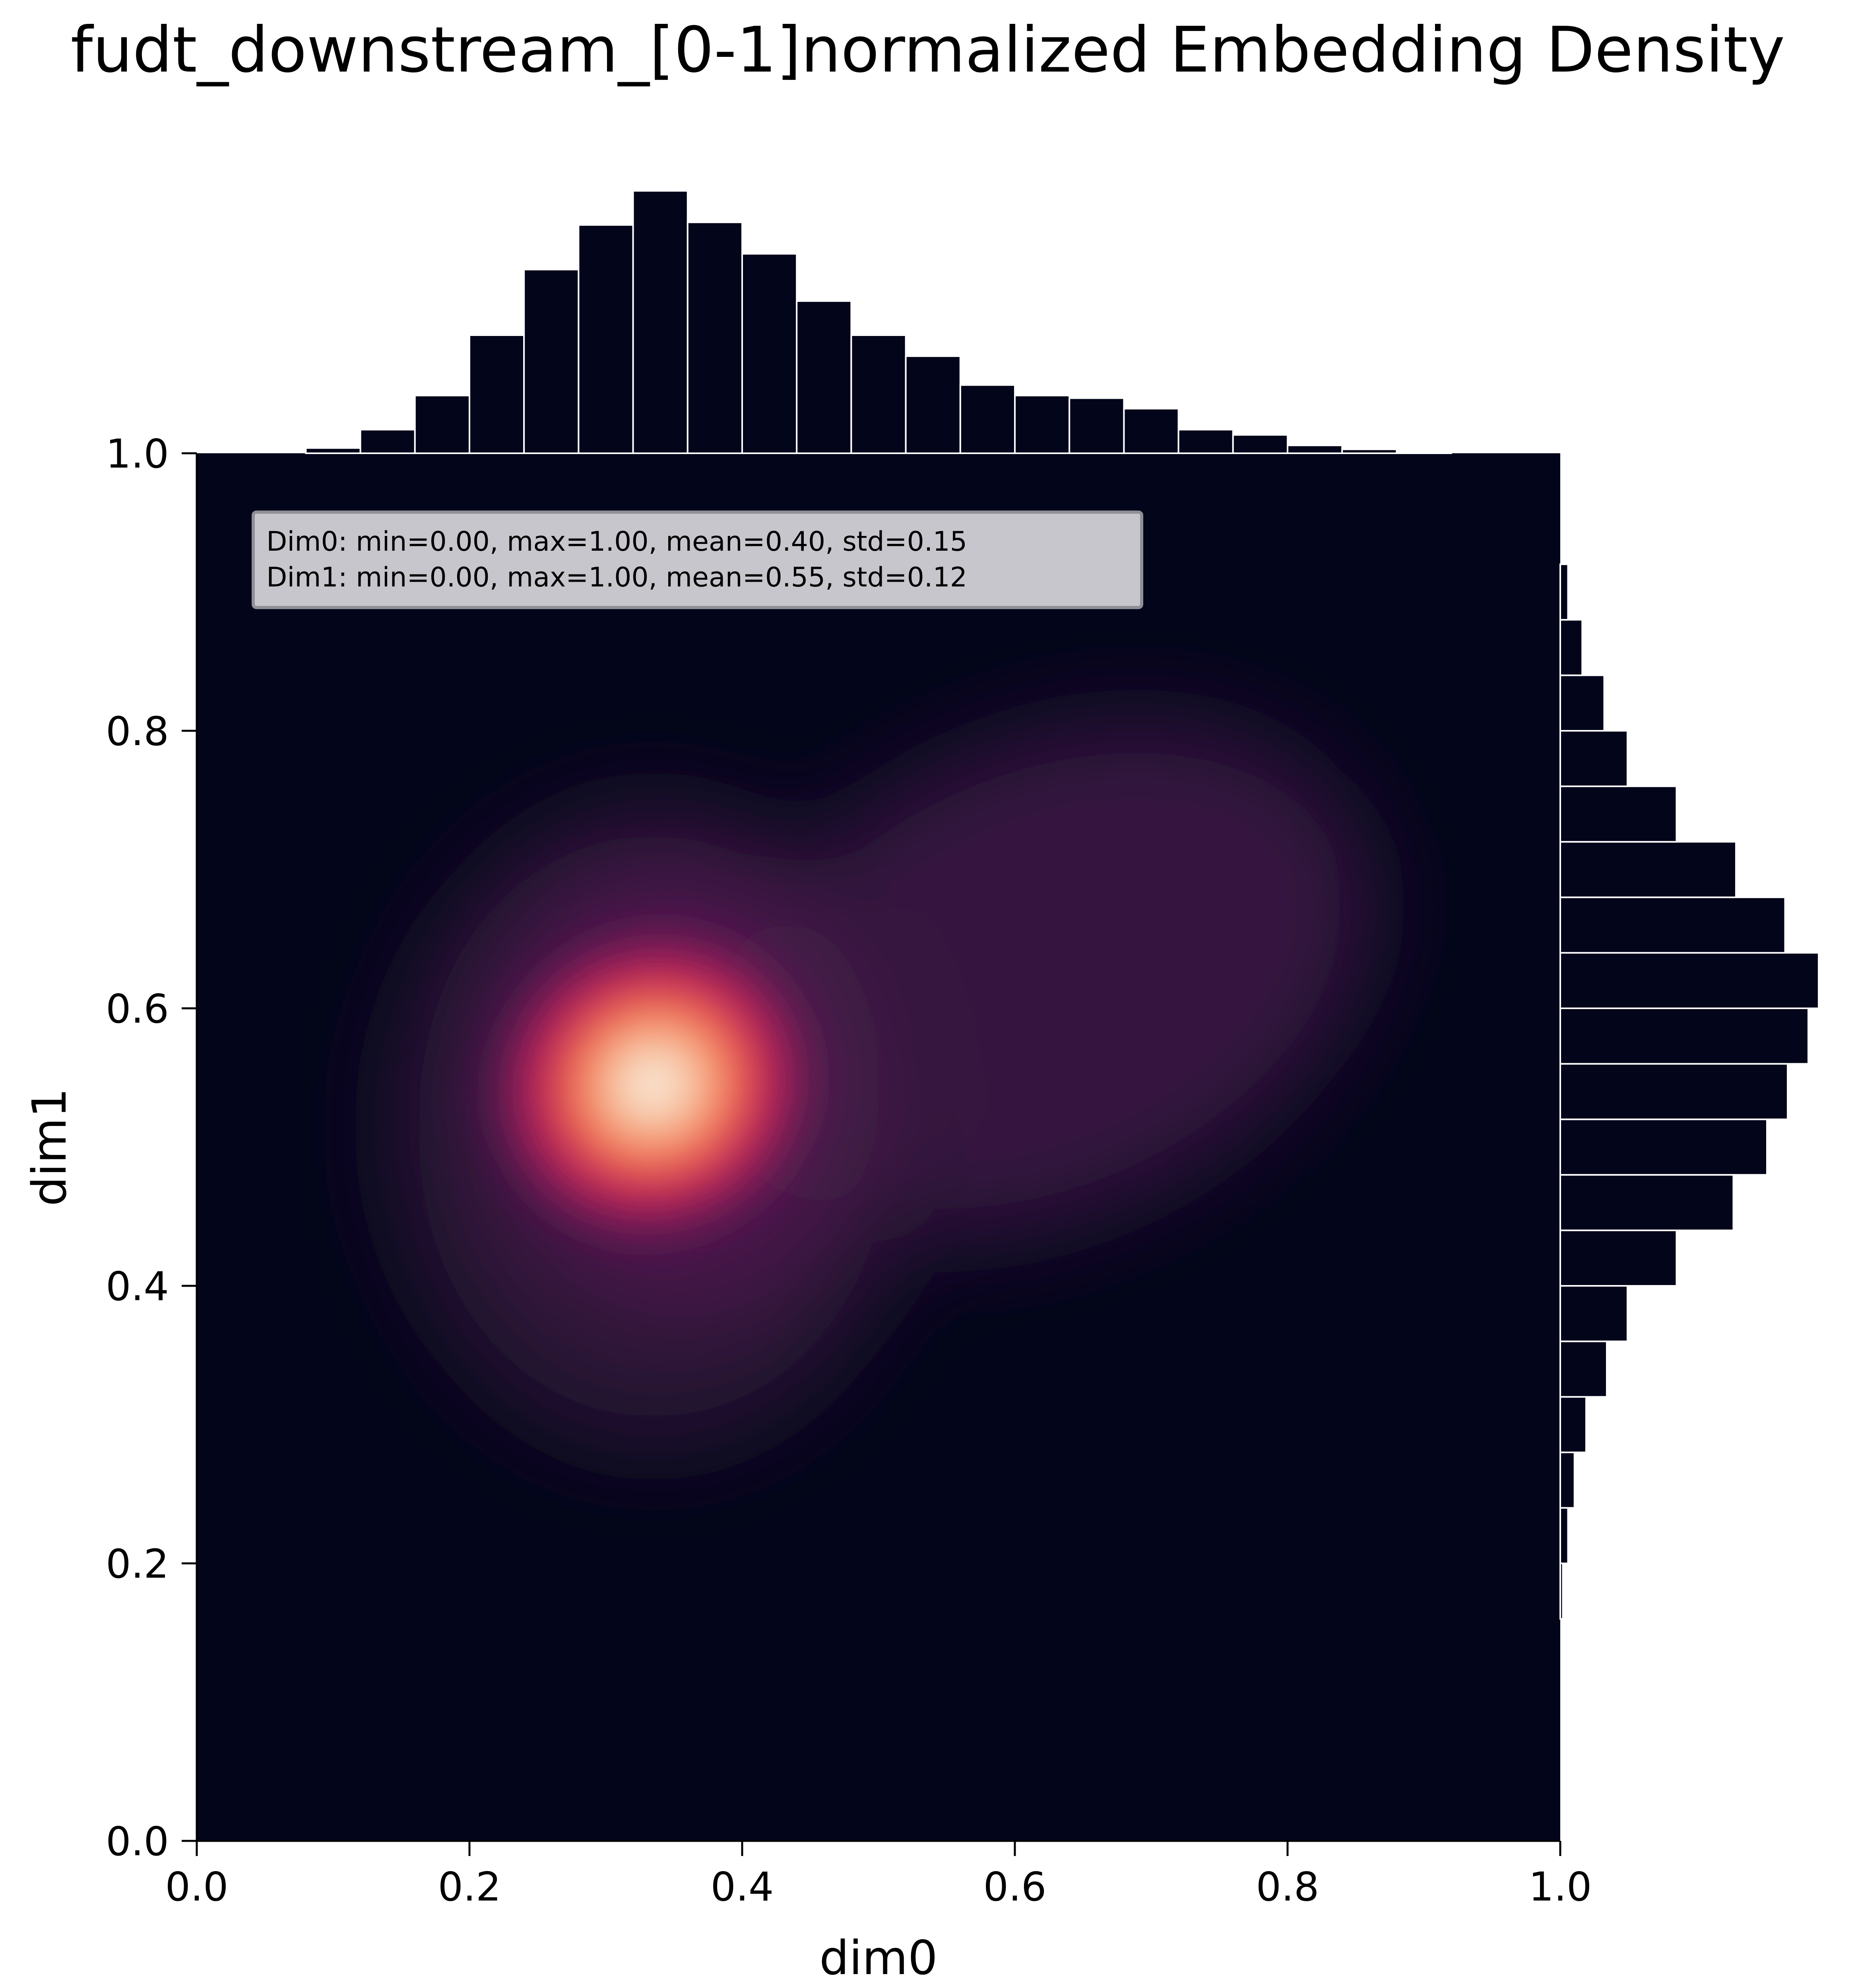  What do you see at coordinates (196, 1887) in the screenshot?
I see `x-tick-label: 0.0` at bounding box center [196, 1887].